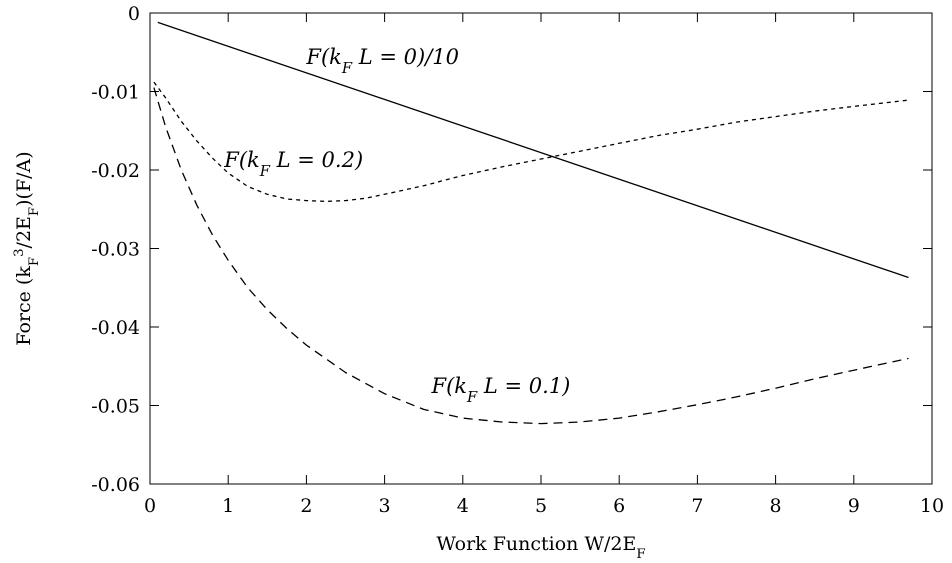 The width and height of the screenshot is (952, 563). Describe the element at coordinates (134, 14) in the screenshot. I see `y-tick-label: 0` at that location.